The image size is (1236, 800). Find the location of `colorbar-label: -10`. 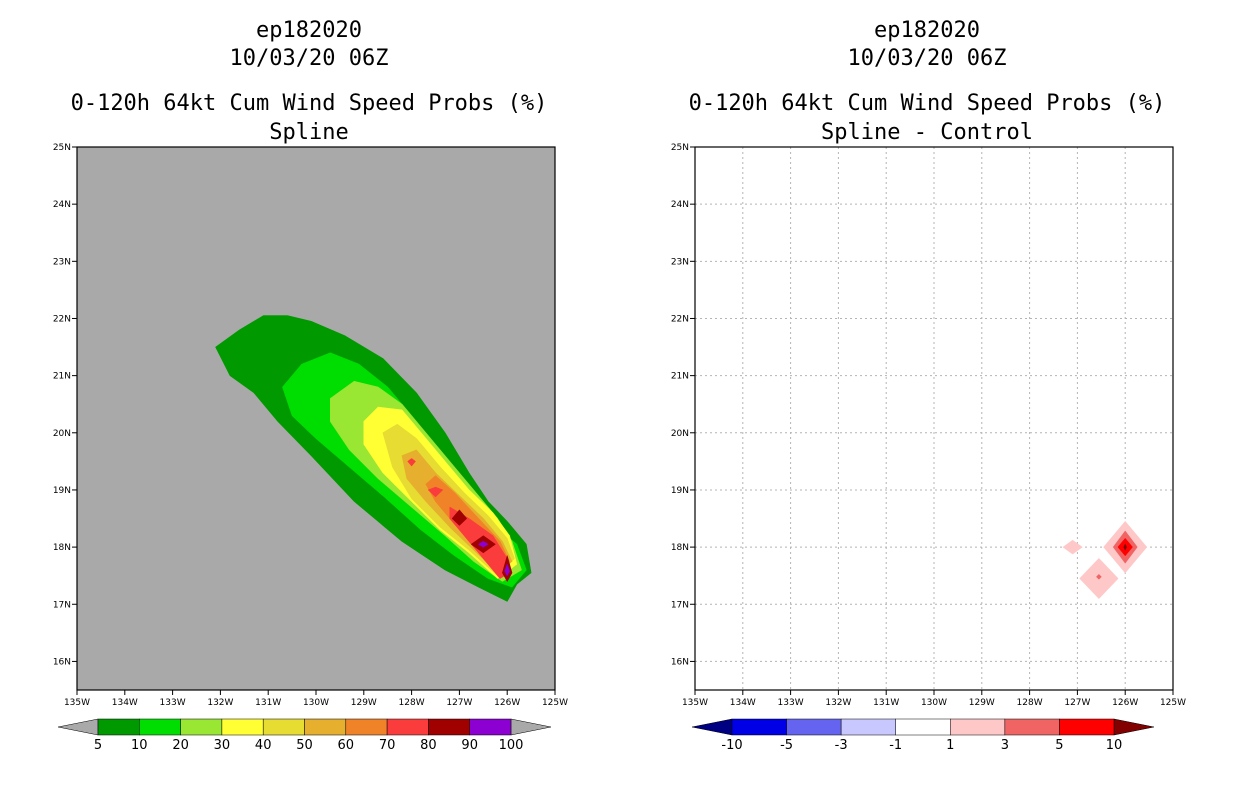

colorbar-label: -10 is located at coordinates (731, 745).